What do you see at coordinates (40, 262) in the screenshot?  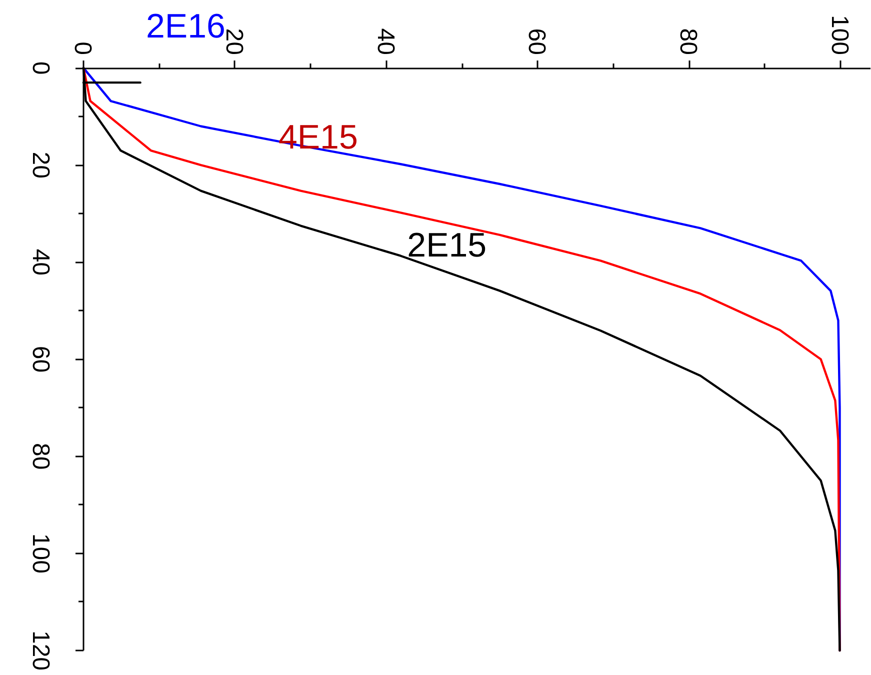 I see `y-tick-label: 40` at bounding box center [40, 262].